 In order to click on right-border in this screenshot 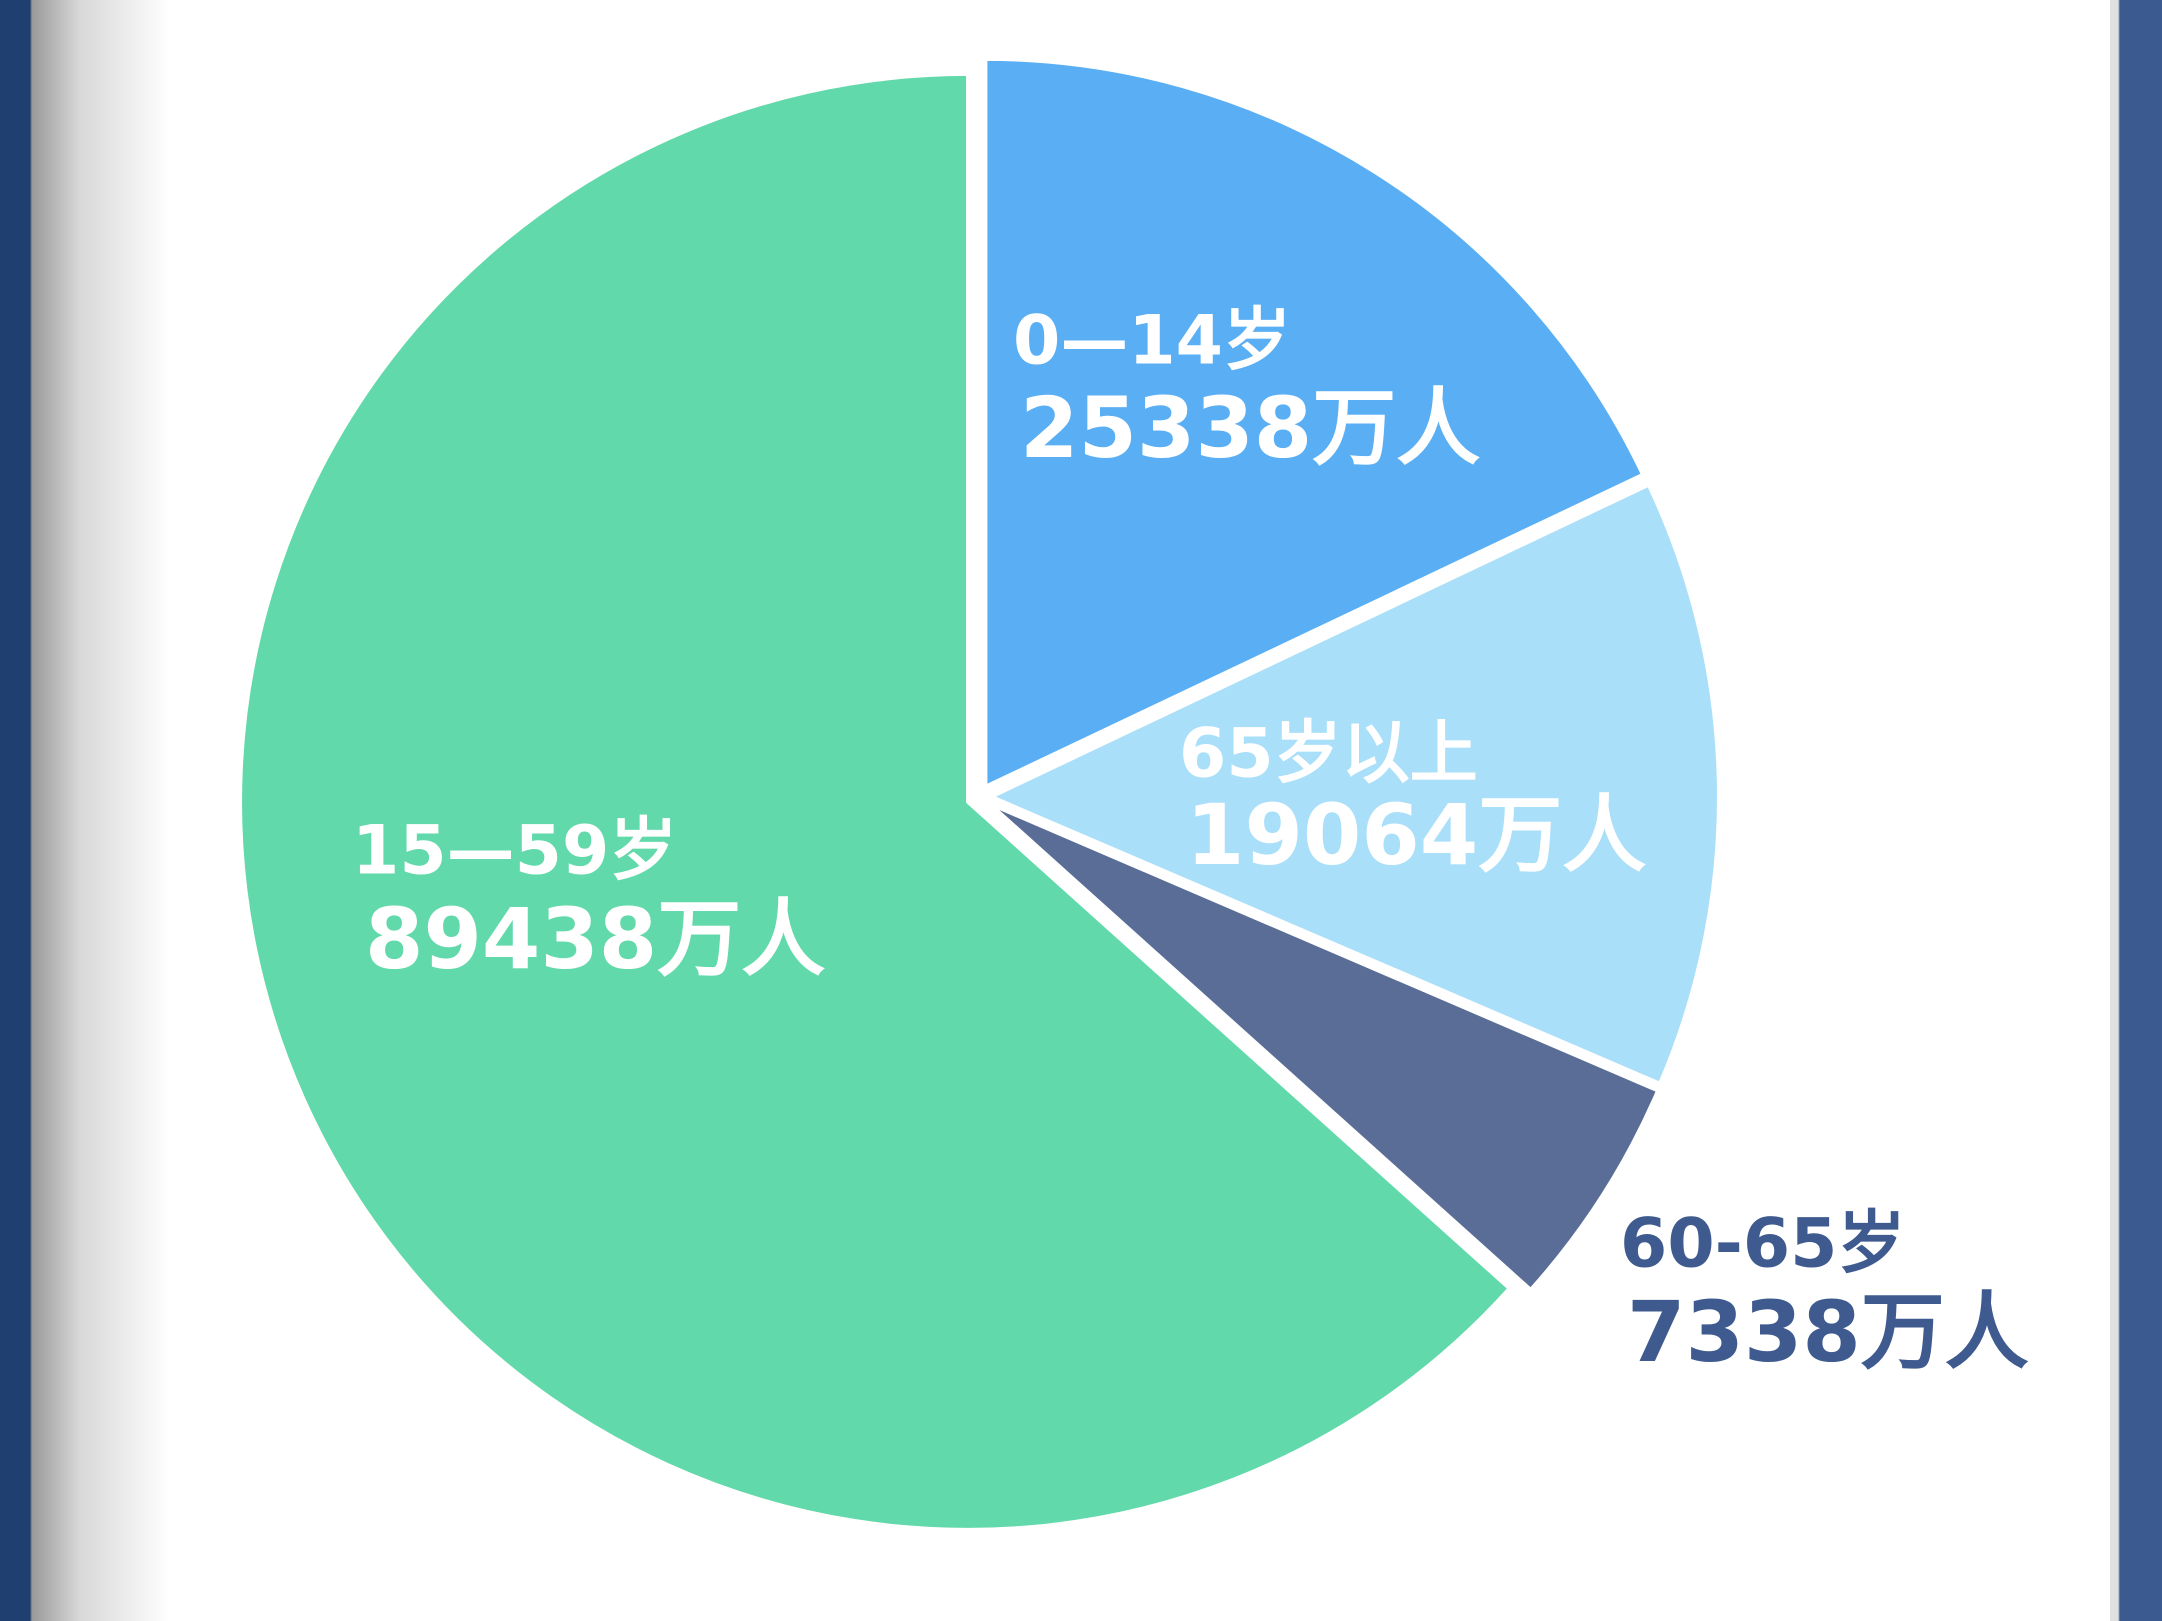, I will do `click(2136, 810)`.